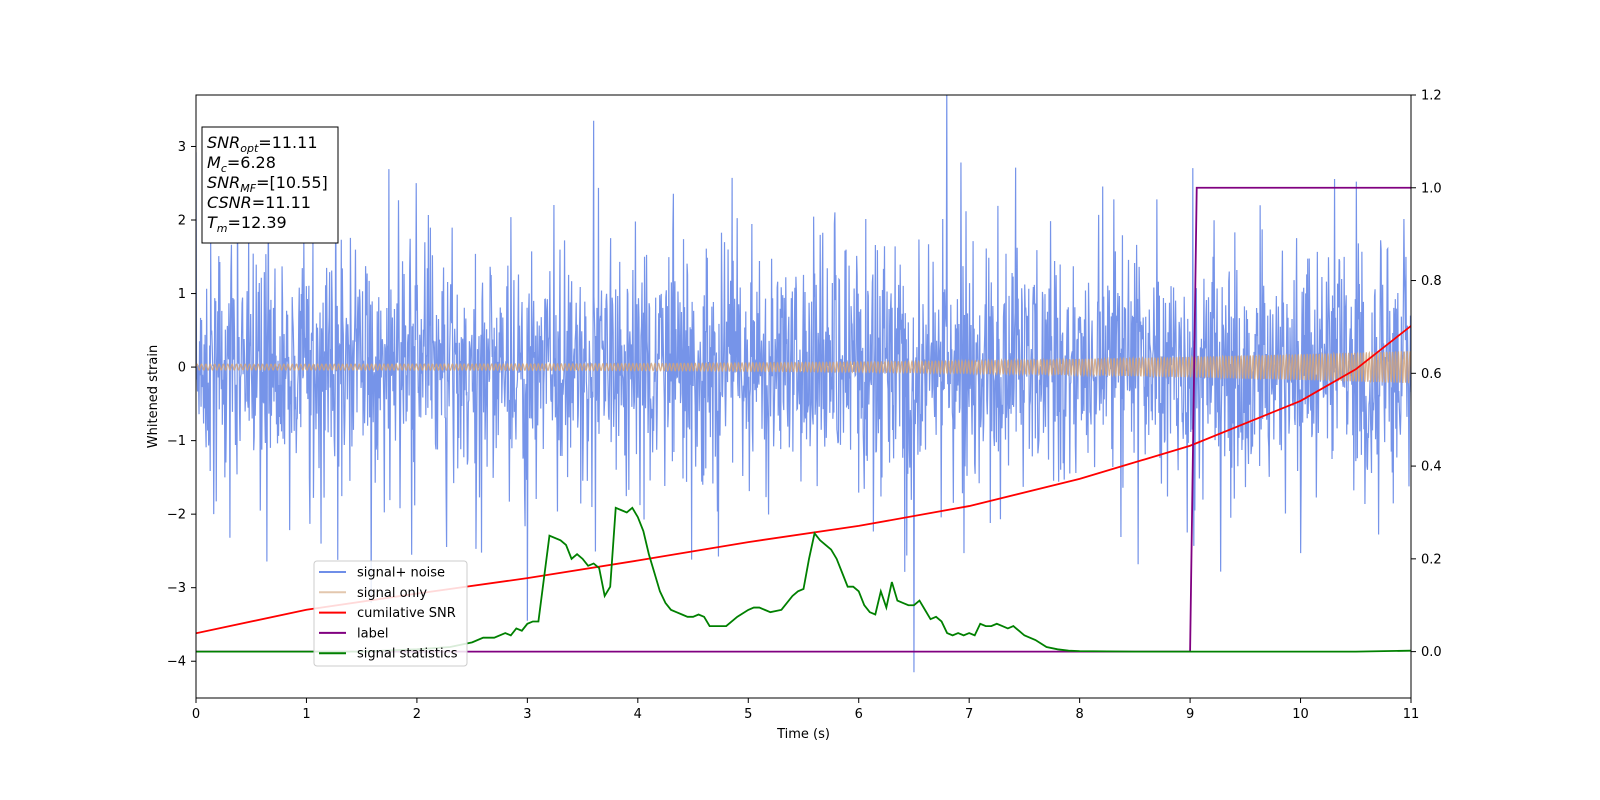  Describe the element at coordinates (182, 221) in the screenshot. I see `y-tick-label: 2` at that location.